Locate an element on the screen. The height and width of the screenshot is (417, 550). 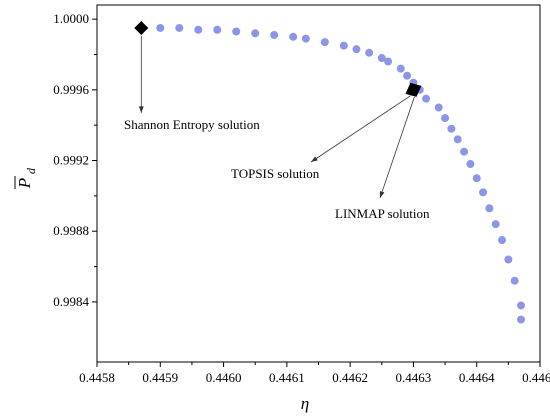
solution-markers is located at coordinates (278, 58).